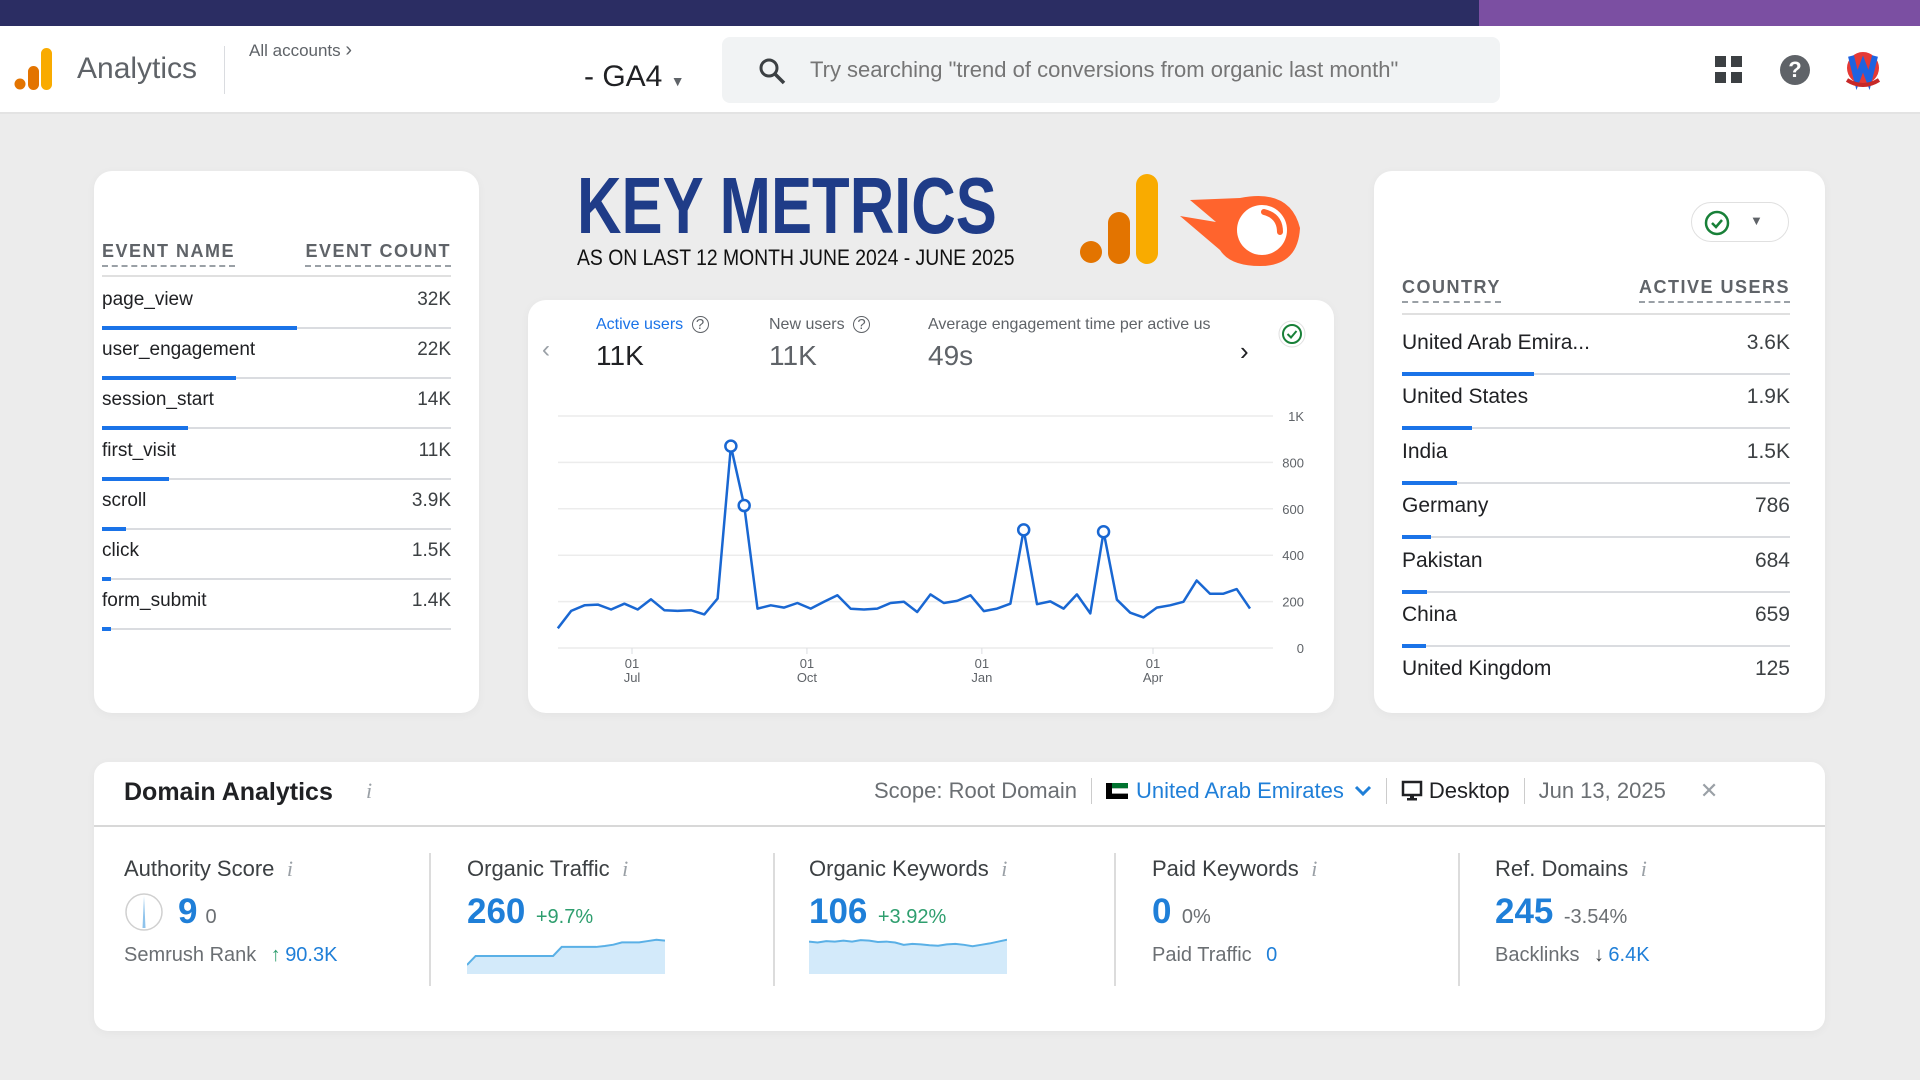 The height and width of the screenshot is (1080, 1920). Describe the element at coordinates (1596, 630) in the screenshot. I see `table-row: China 659` at that location.